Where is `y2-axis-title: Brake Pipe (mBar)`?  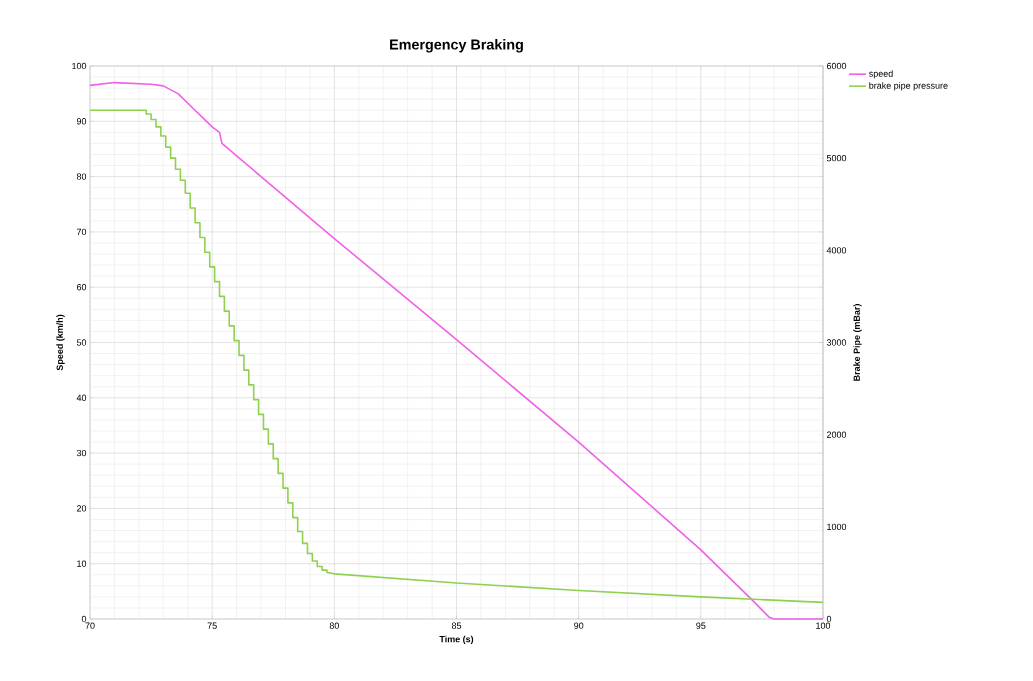 y2-axis-title: Brake Pipe (mBar) is located at coordinates (857, 342).